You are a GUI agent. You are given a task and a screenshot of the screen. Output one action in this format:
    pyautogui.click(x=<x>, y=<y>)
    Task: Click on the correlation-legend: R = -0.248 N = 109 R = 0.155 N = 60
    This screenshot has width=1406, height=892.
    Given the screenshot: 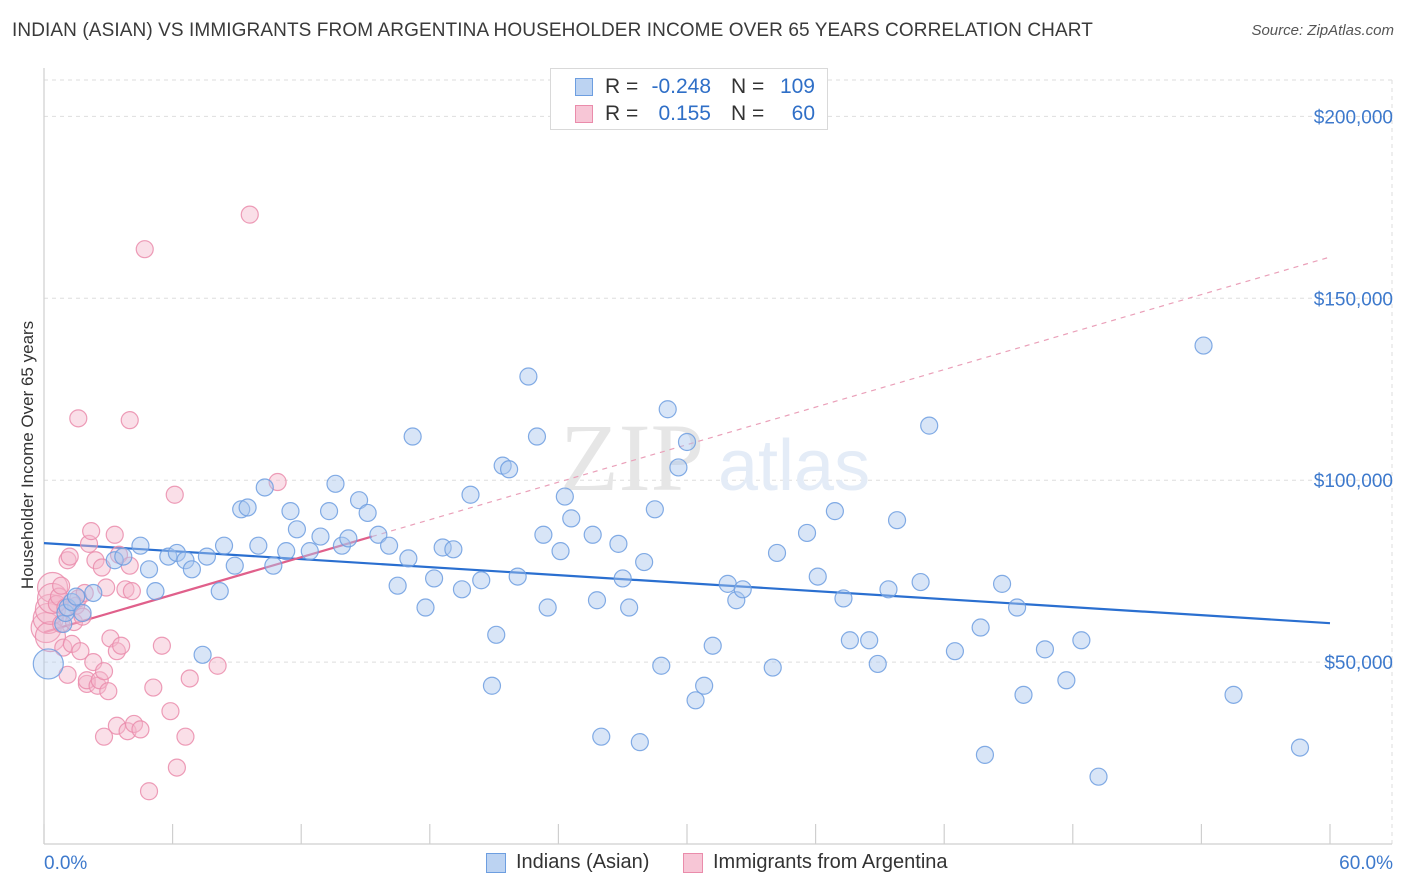 What is the action you would take?
    pyautogui.click(x=689, y=99)
    